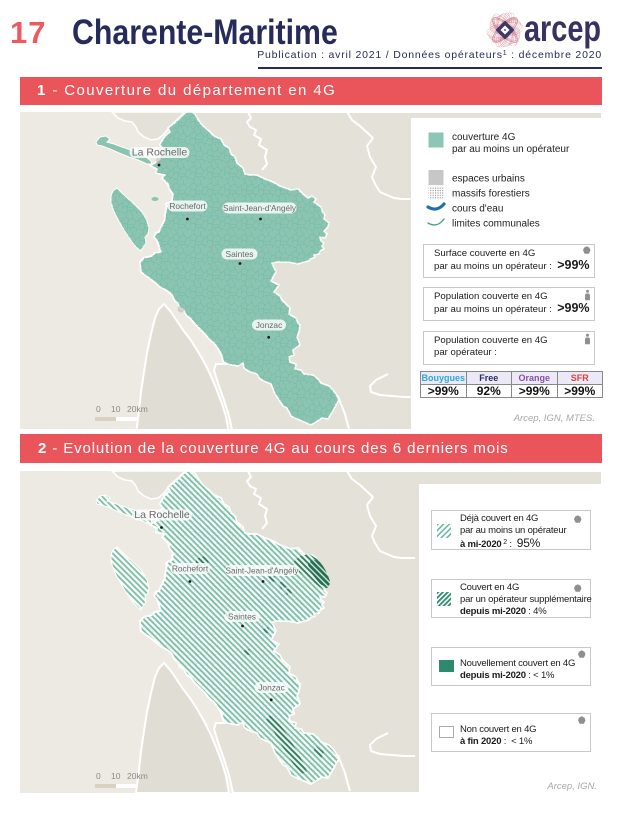  What do you see at coordinates (491, 194) in the screenshot?
I see `svg-text: massifs forestiers` at bounding box center [491, 194].